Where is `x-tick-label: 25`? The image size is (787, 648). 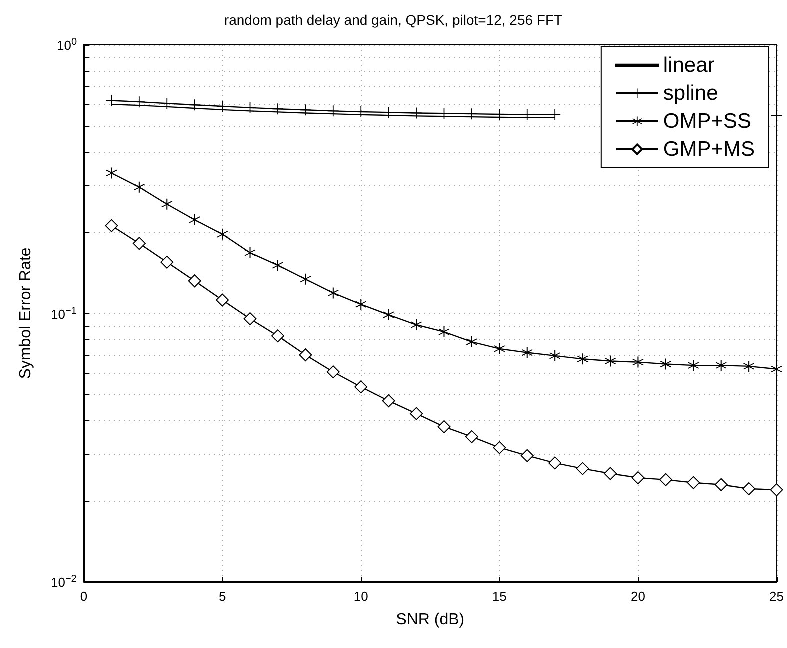
x-tick-label: 25 is located at coordinates (777, 596).